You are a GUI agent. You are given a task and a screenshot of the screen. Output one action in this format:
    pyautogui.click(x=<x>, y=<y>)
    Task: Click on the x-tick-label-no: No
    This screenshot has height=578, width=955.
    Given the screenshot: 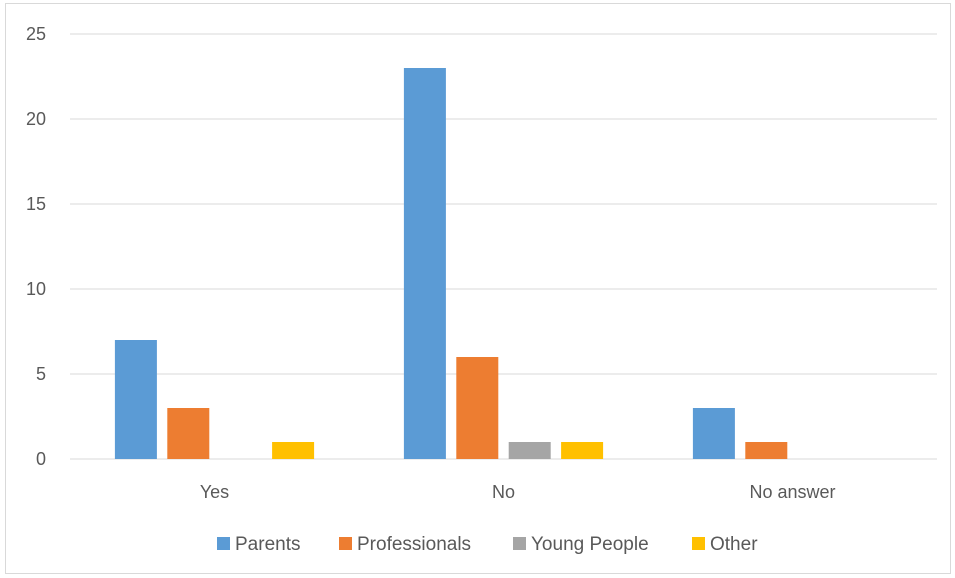 What is the action you would take?
    pyautogui.click(x=503, y=492)
    